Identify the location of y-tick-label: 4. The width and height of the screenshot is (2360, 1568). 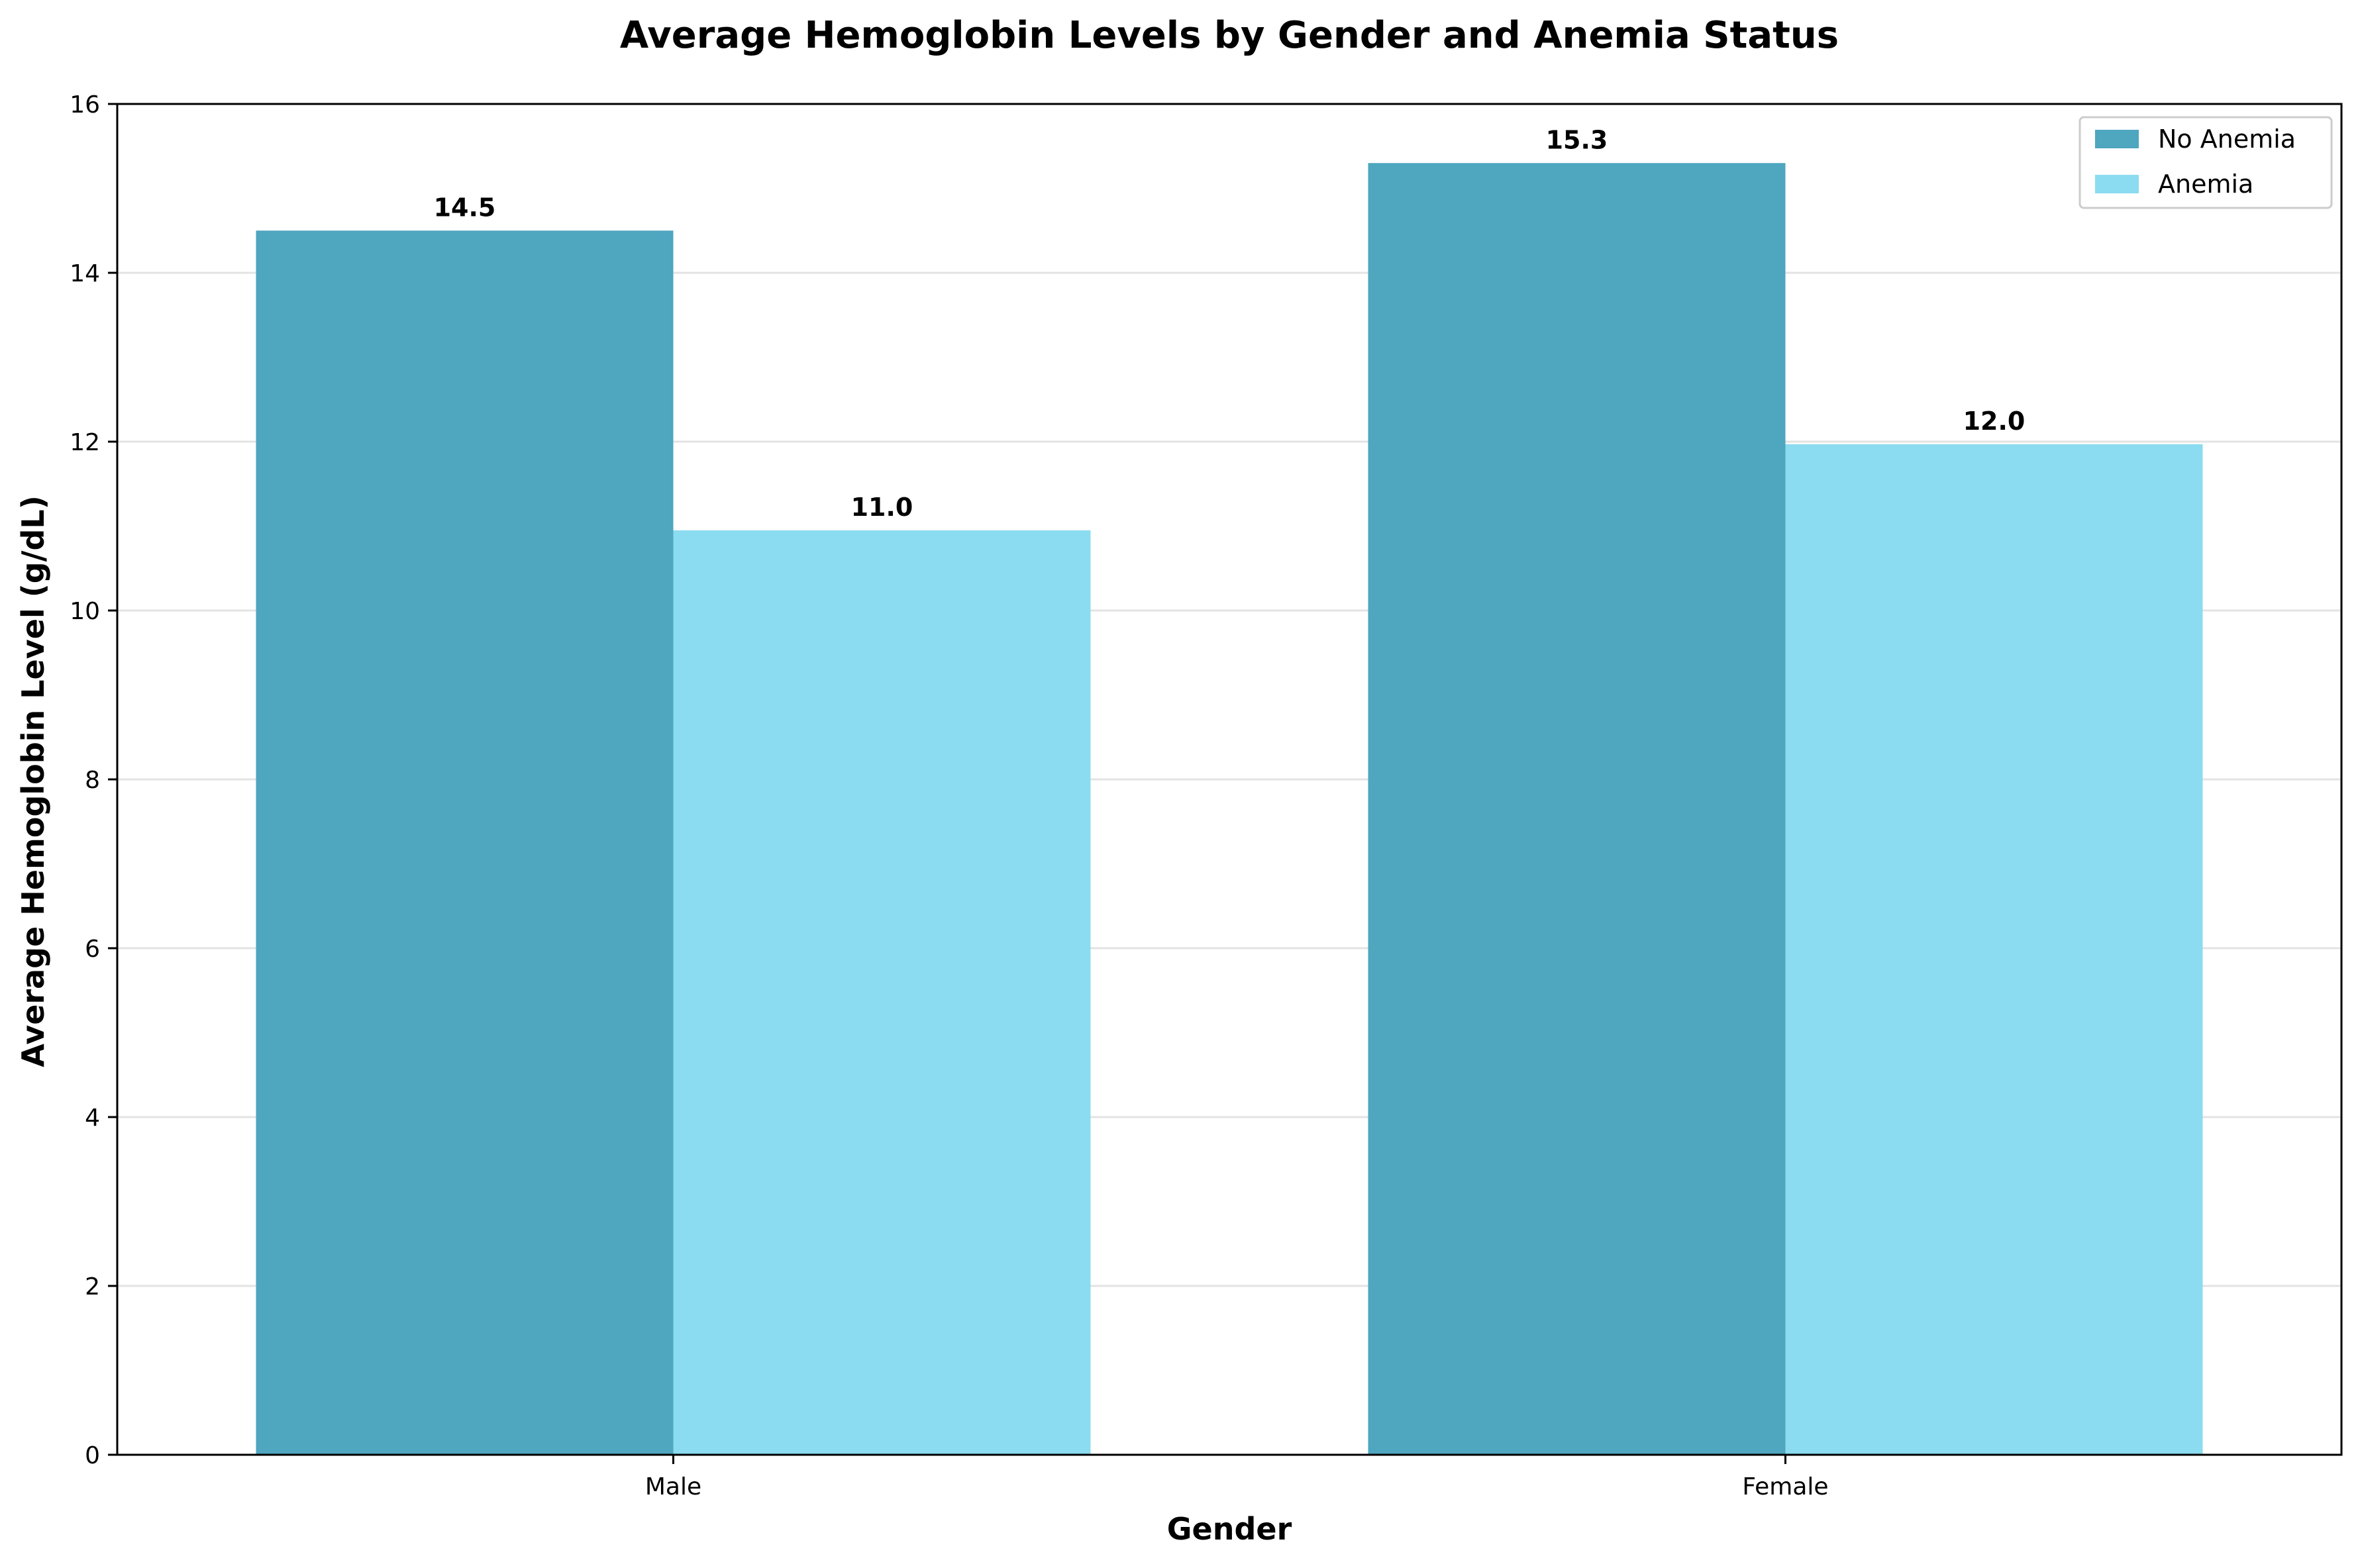
(92, 1118).